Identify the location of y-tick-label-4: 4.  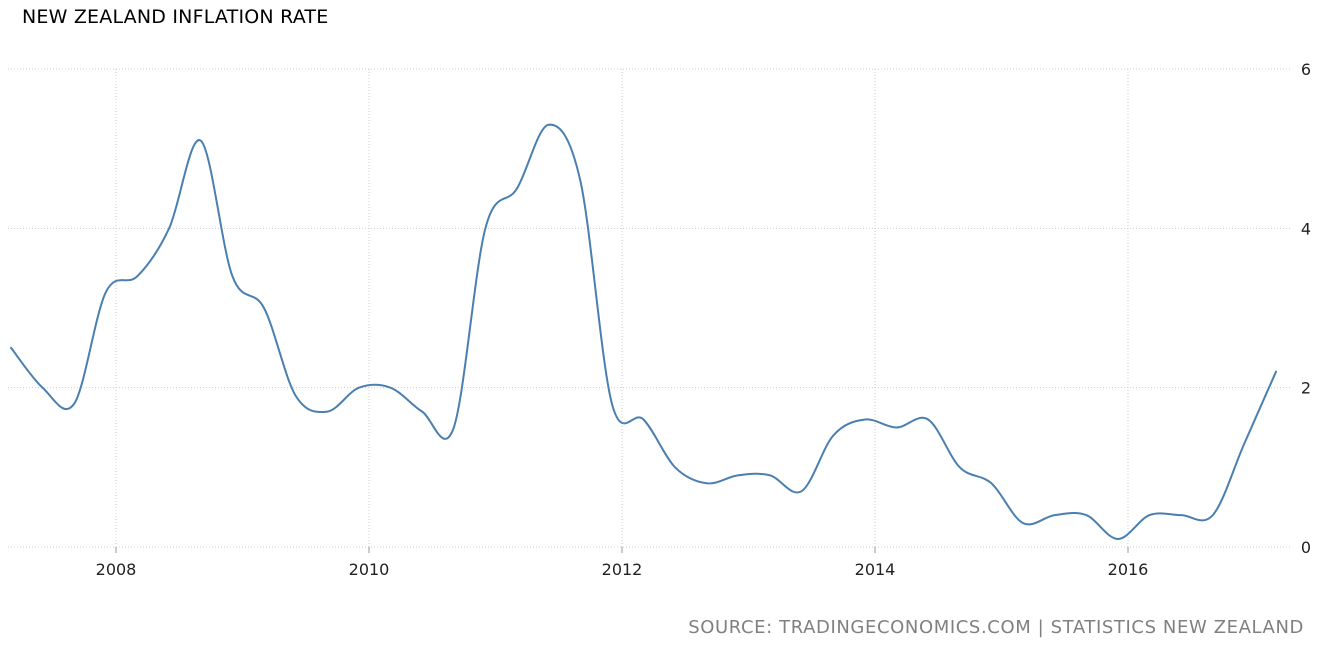
(1306, 228).